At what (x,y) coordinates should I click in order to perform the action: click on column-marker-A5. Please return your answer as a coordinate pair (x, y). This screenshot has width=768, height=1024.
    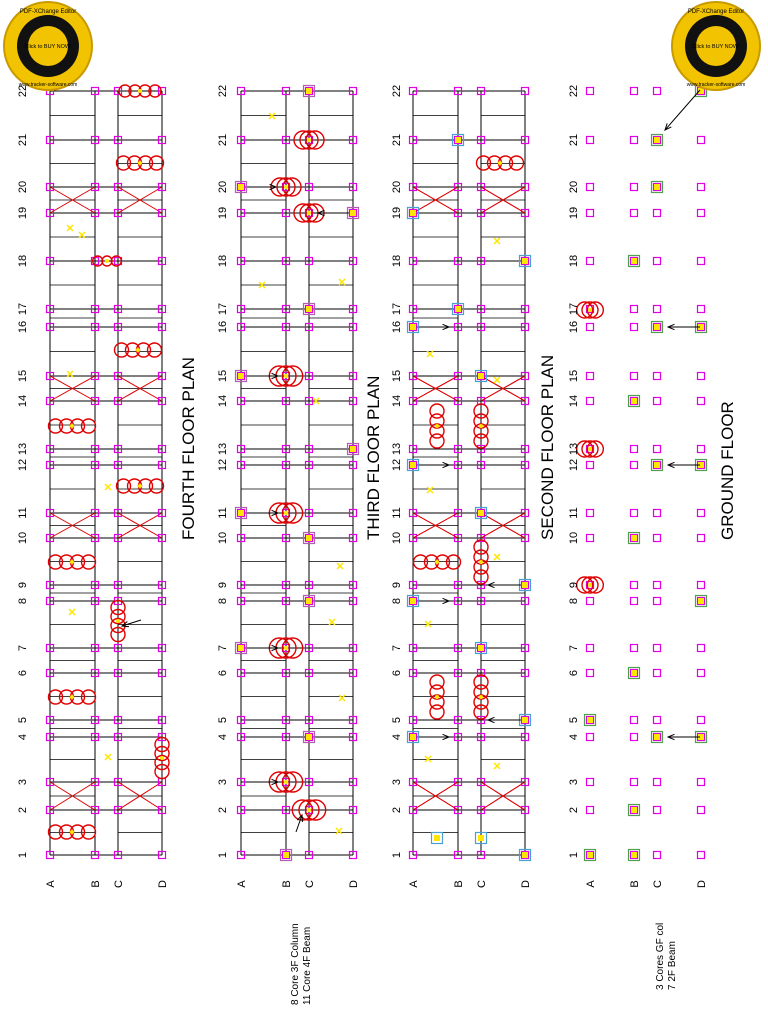
    Looking at the image, I should click on (590, 720).